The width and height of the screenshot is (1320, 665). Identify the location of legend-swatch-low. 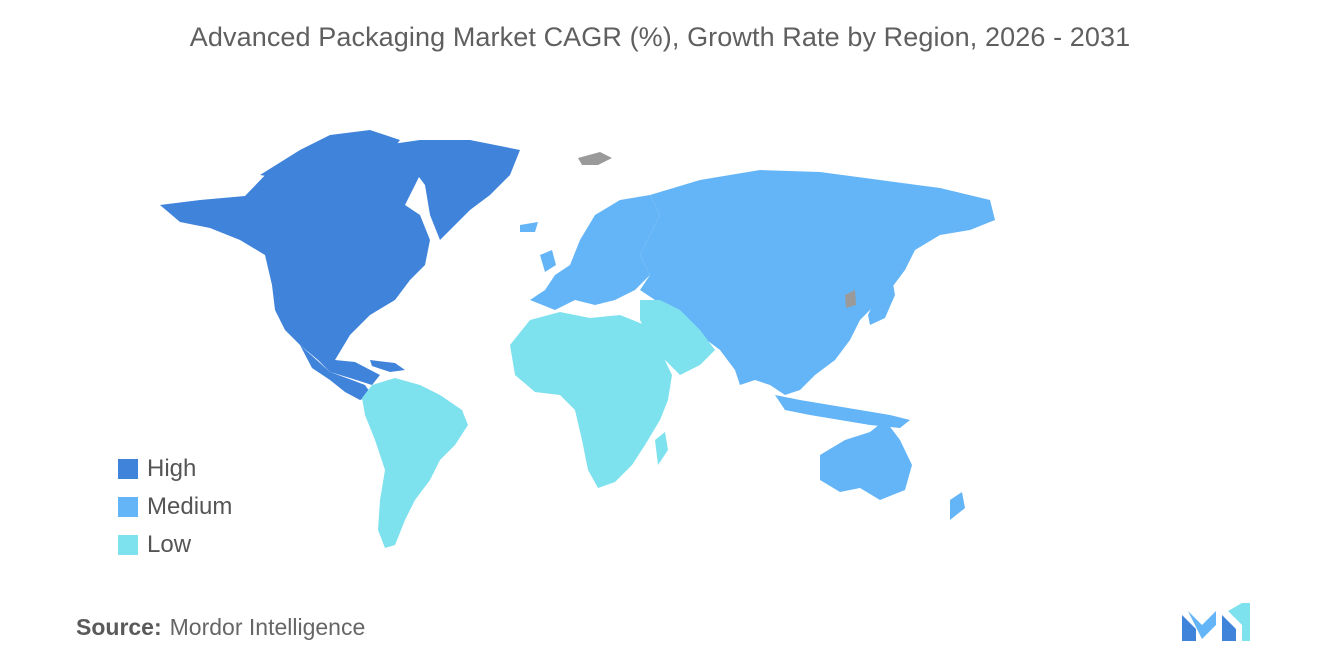
(128, 545).